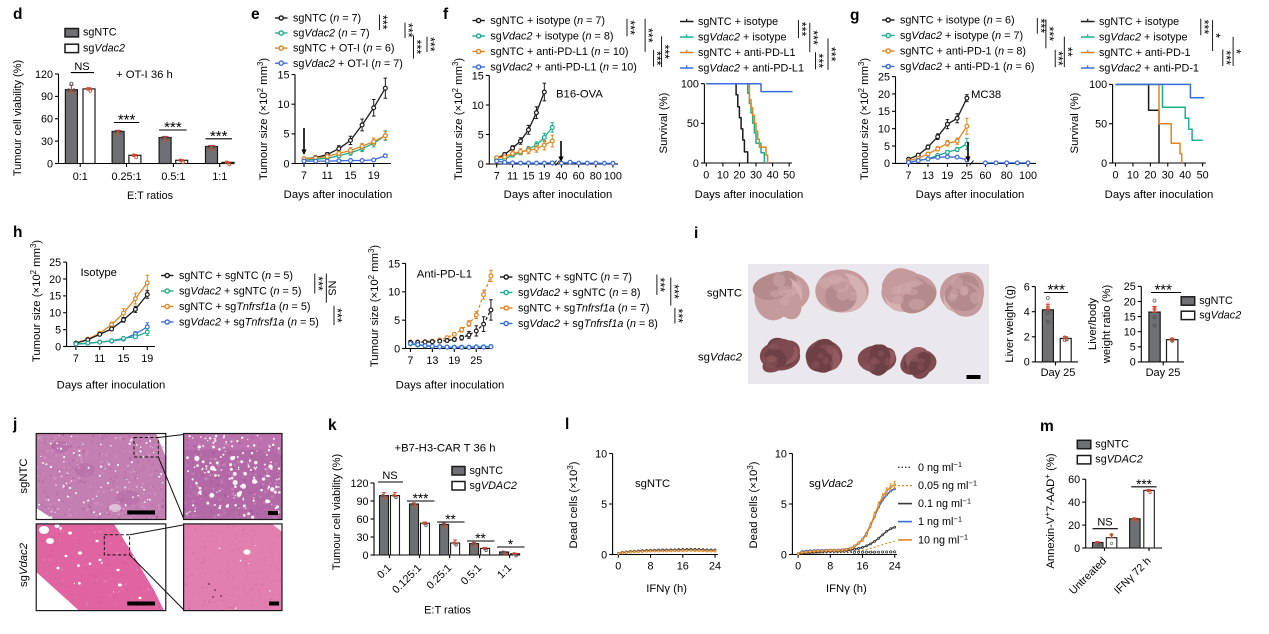  Describe the element at coordinates (255, 14) in the screenshot. I see `svg-text: e` at that location.